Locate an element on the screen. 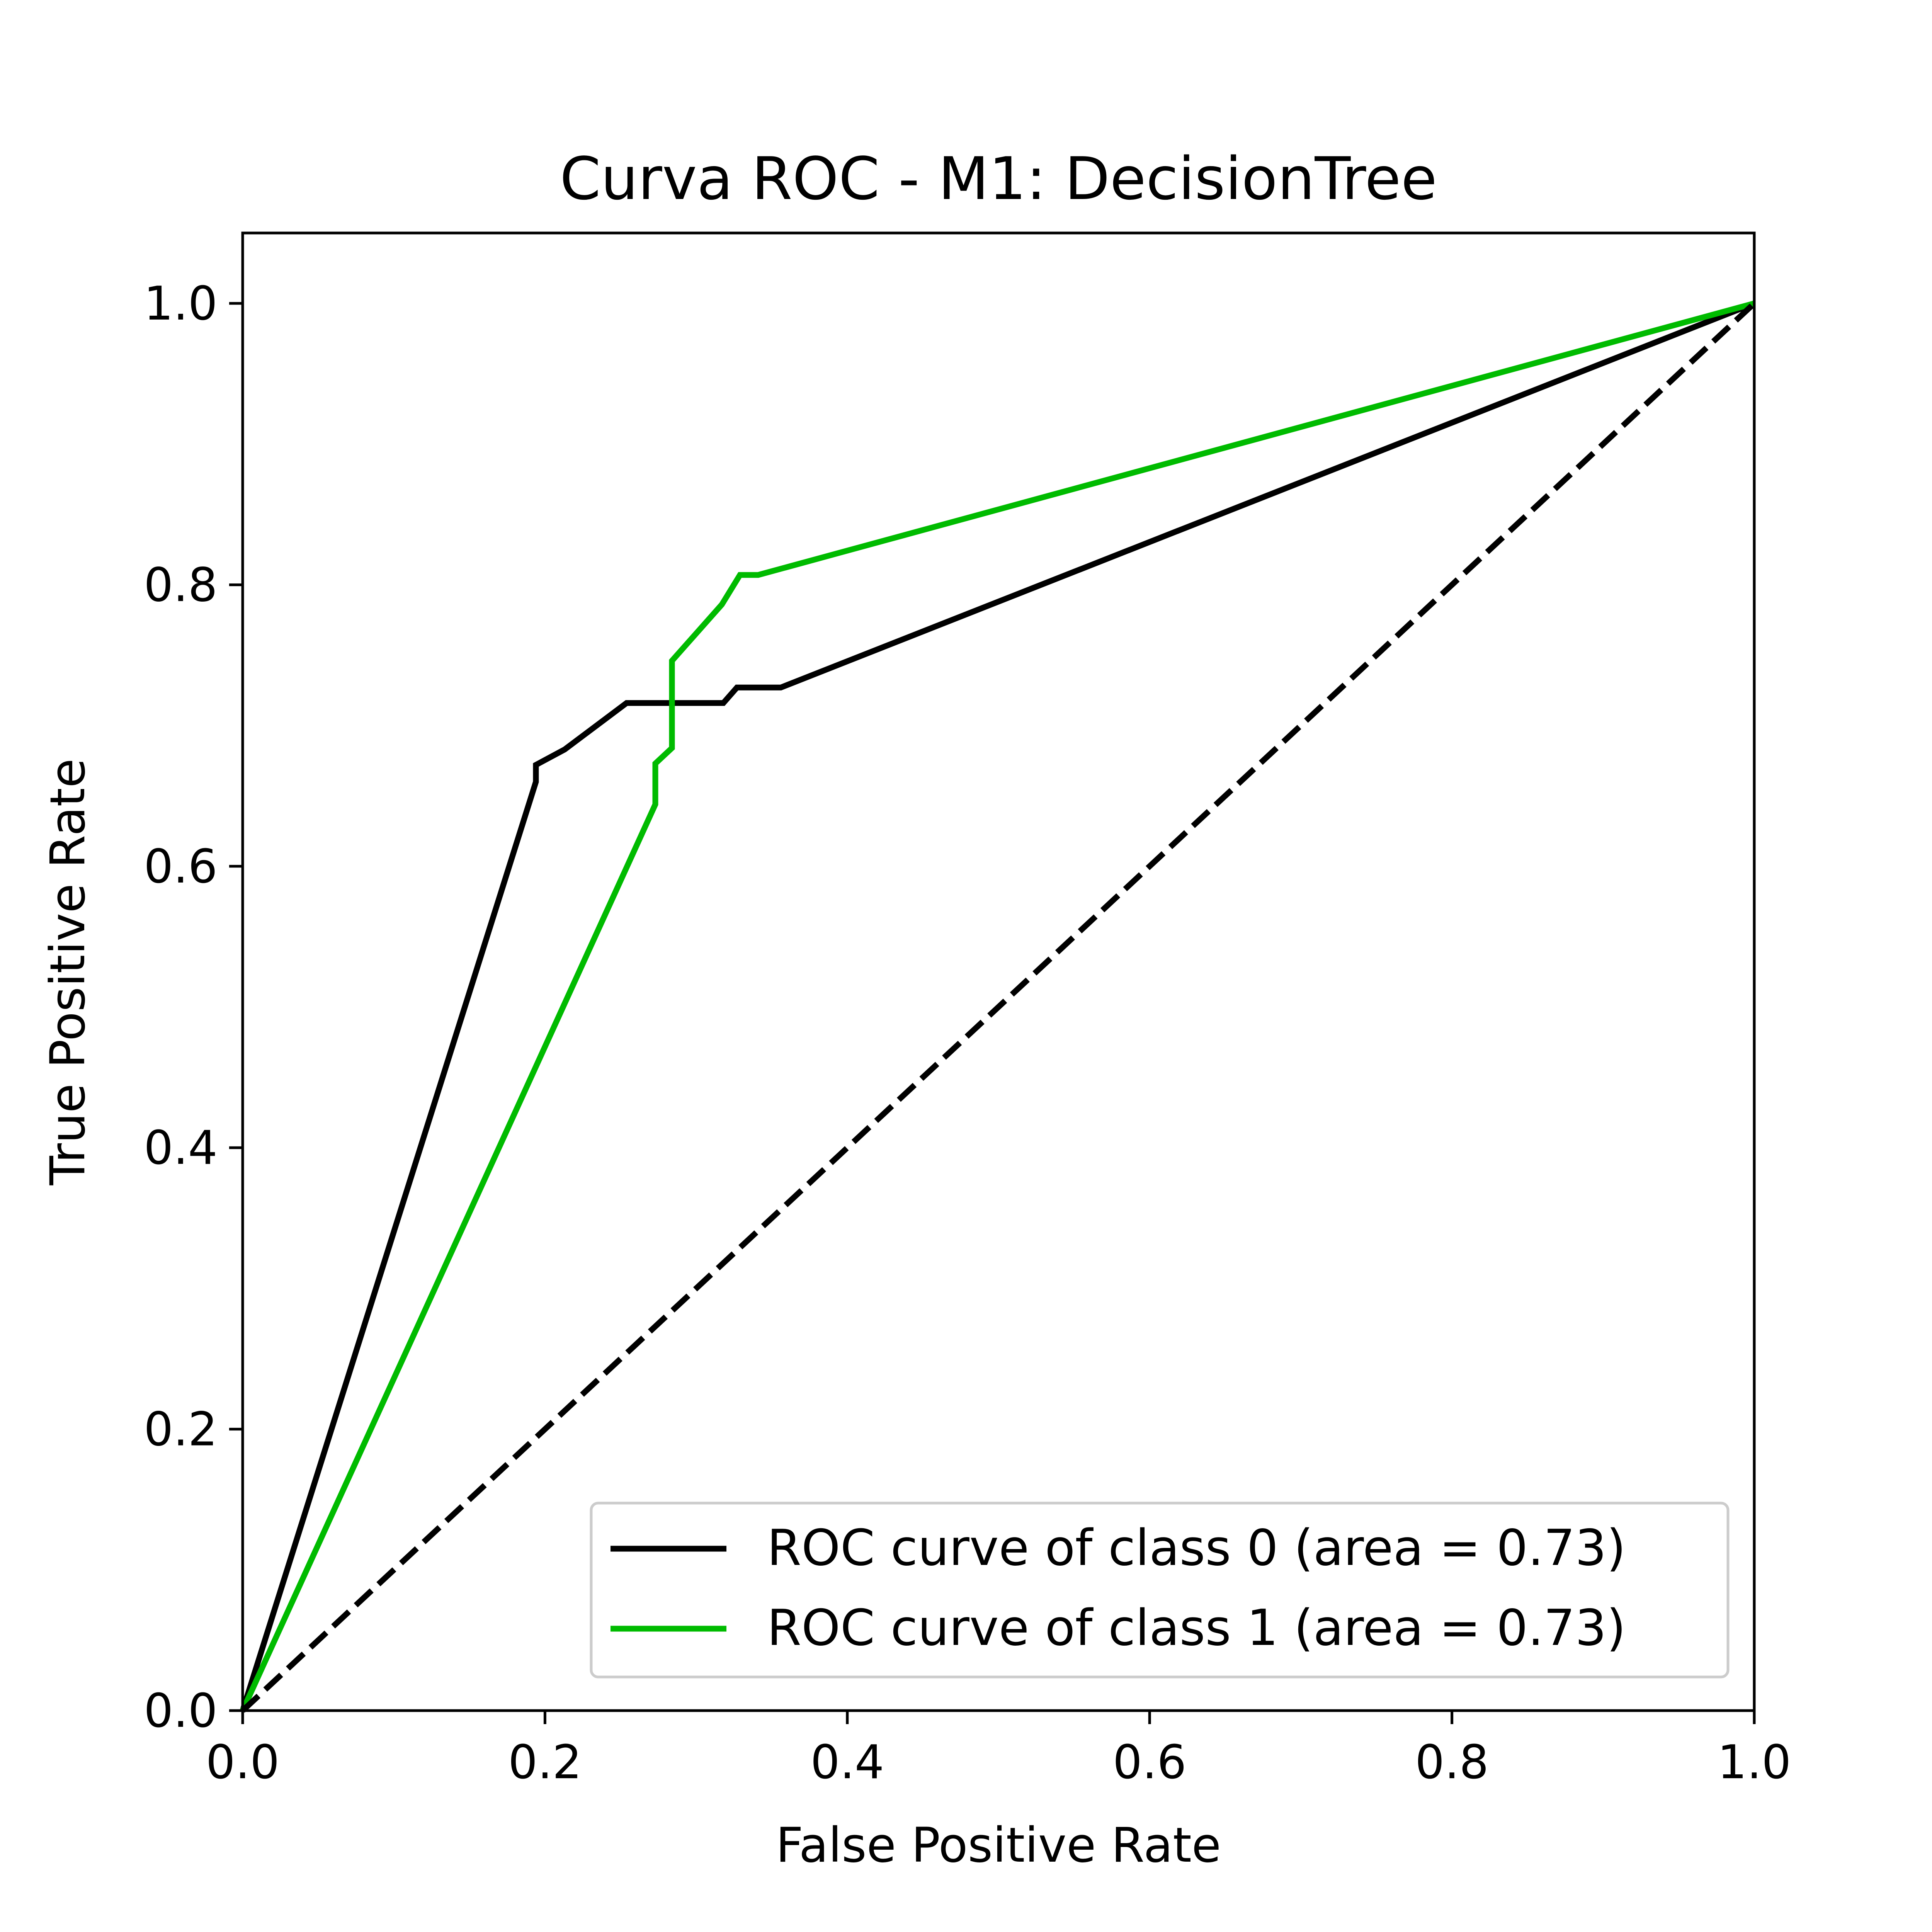 Image resolution: width=1932 pixels, height=1932 pixels. legend-label-class-1: ROC curve of class 1 (area = 0.73) is located at coordinates (1197, 1628).